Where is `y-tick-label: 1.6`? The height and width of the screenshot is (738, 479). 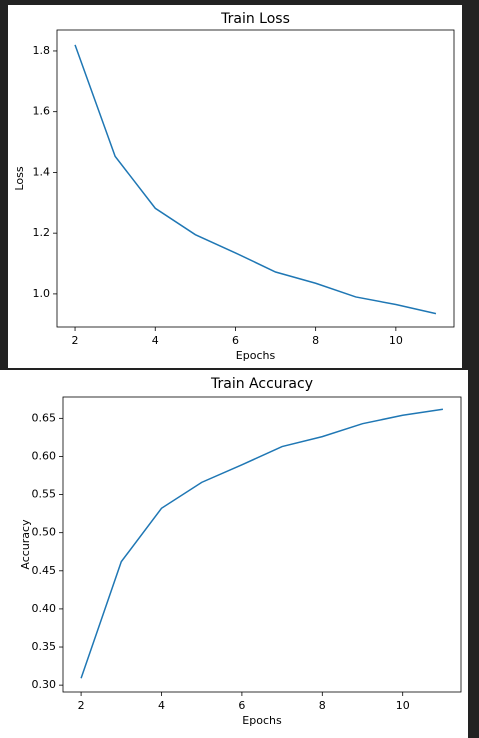 y-tick-label: 1.6 is located at coordinates (42, 111).